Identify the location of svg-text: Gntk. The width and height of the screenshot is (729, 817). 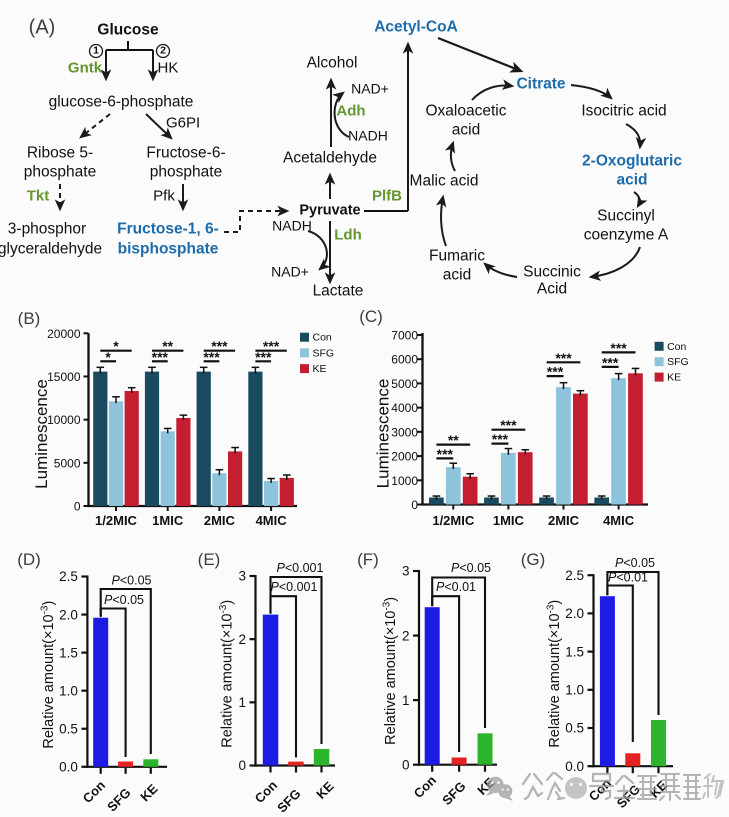
(85, 68).